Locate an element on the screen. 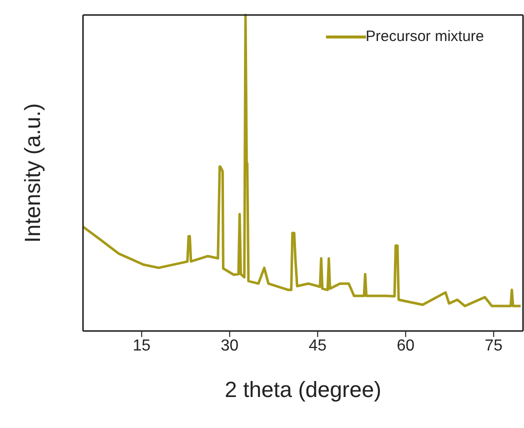 The width and height of the screenshot is (524, 428). x-tick-label: 30 is located at coordinates (229, 345).